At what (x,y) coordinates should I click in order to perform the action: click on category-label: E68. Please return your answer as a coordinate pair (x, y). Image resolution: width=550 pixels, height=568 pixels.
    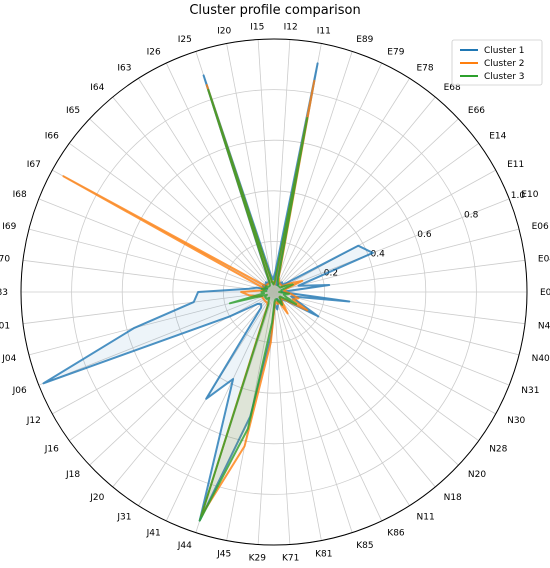
    Looking at the image, I should click on (452, 88).